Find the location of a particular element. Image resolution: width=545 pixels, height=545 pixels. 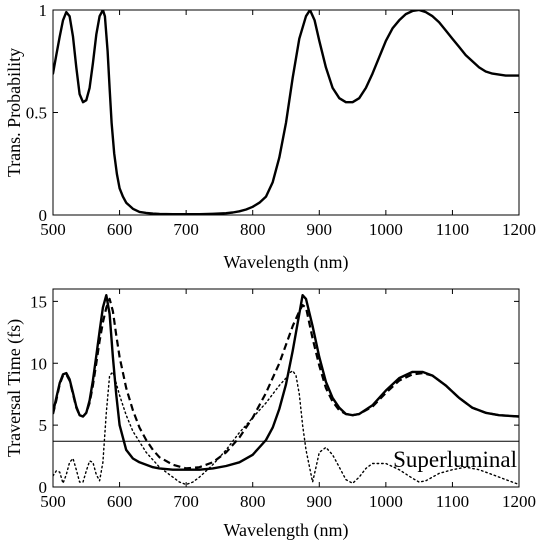

superluminal-annotation: Superluminal is located at coordinates (455, 459).